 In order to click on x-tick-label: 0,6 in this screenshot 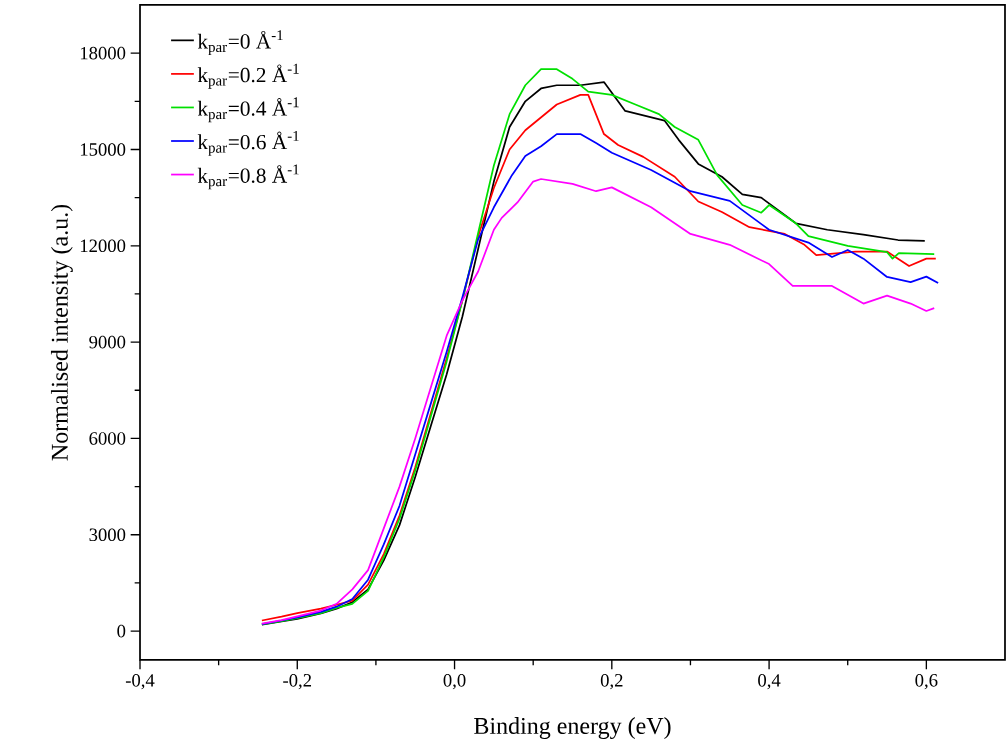, I will do `click(926, 682)`.